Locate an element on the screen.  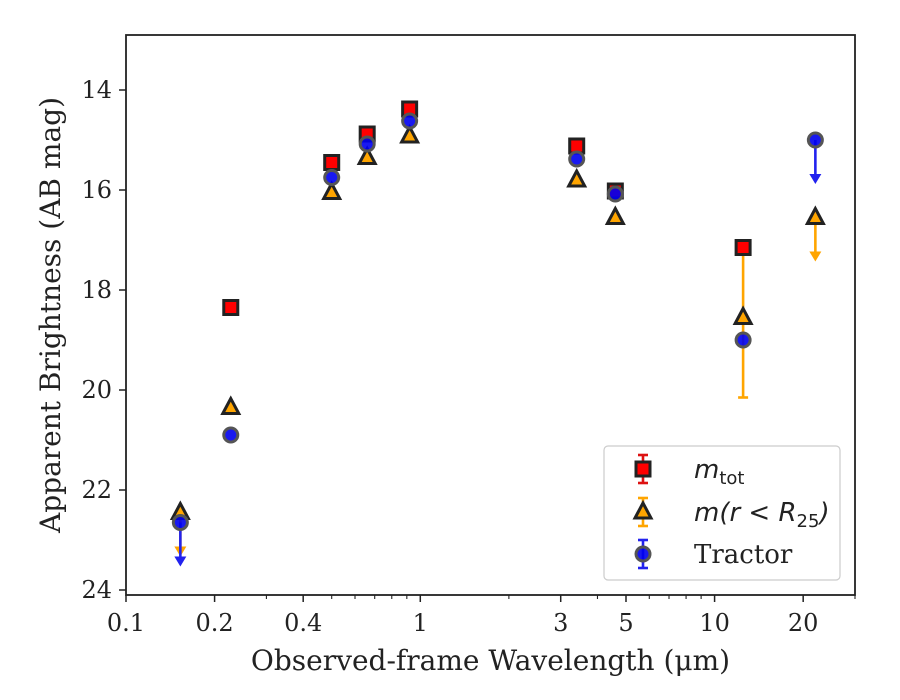
legend-label: Tractor is located at coordinates (743, 555).